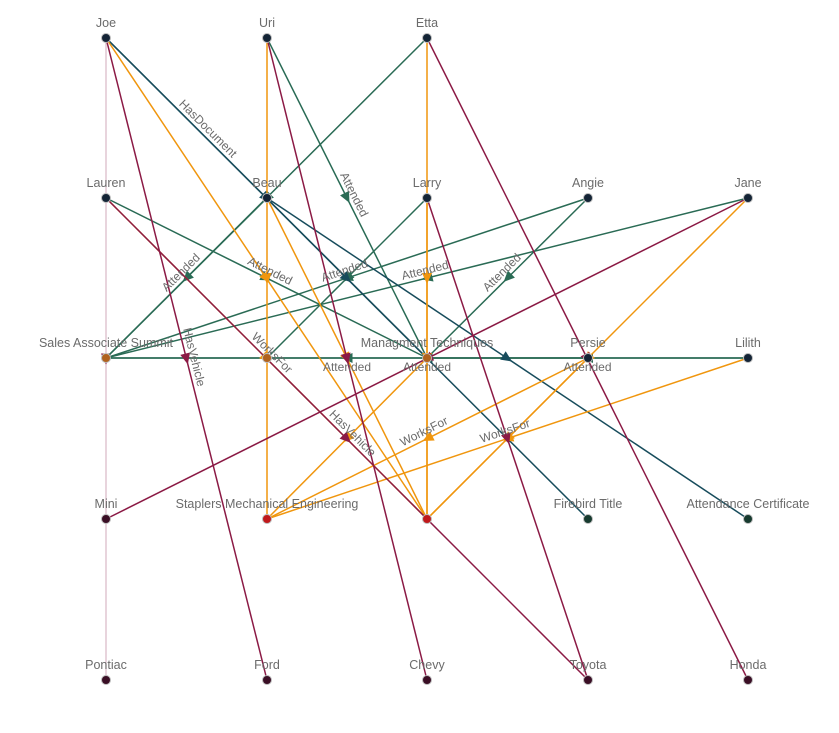 Image resolution: width=839 pixels, height=733 pixels. I want to click on node-honda: Honda, so click(748, 671).